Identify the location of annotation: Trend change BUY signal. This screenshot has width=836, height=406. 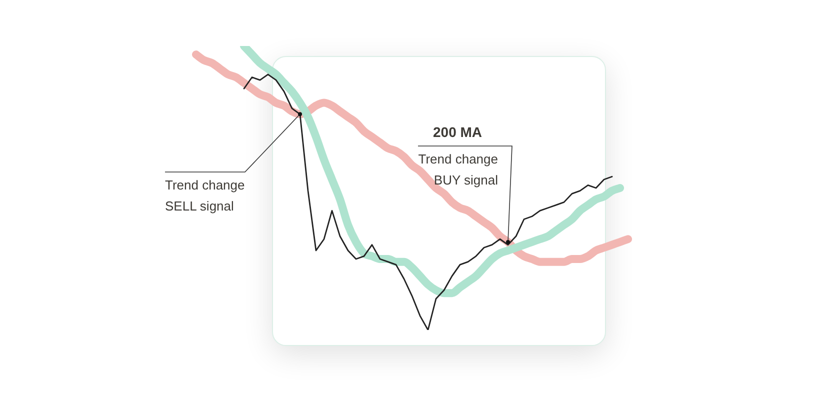
(458, 170).